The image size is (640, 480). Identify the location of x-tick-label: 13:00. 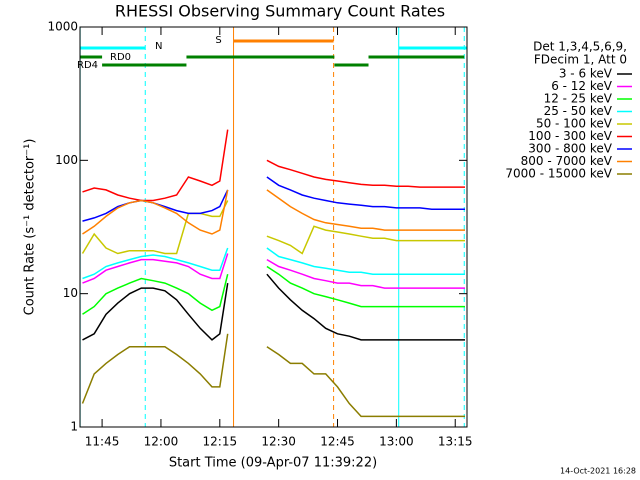
(396, 442).